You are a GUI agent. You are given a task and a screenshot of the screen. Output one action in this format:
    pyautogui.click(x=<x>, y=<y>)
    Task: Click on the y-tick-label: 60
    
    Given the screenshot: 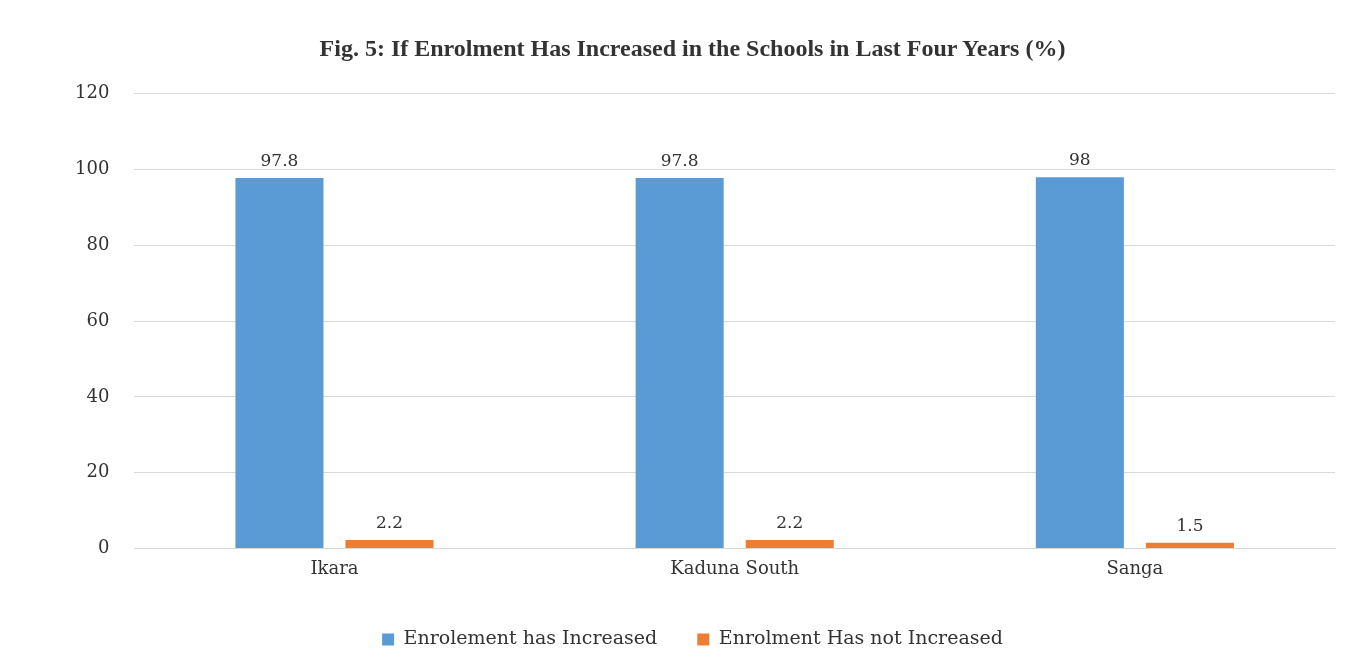 What is the action you would take?
    pyautogui.click(x=98, y=319)
    